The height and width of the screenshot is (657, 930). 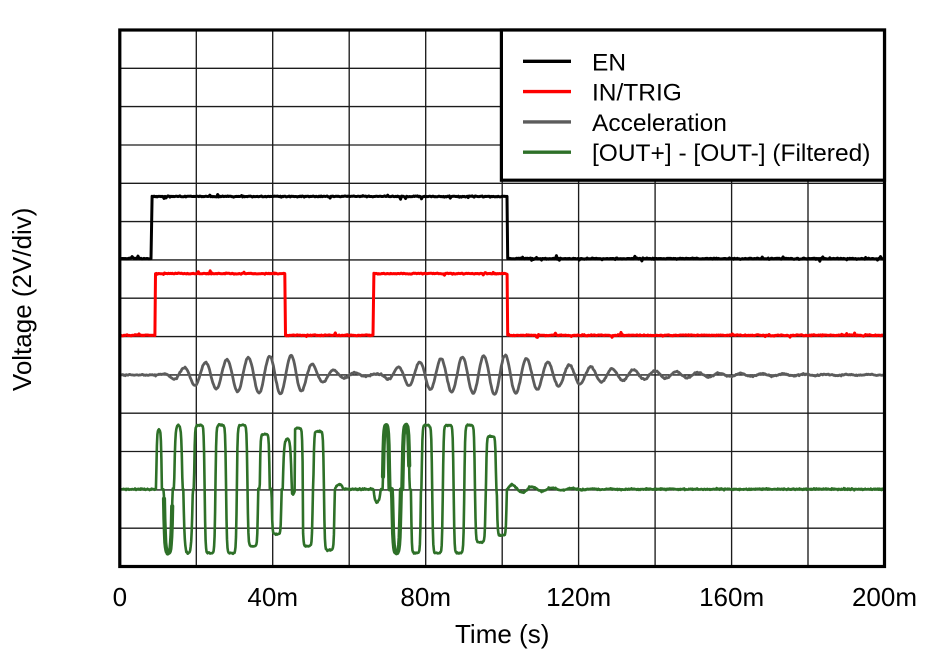 What do you see at coordinates (637, 93) in the screenshot?
I see `svg-text: IN/TRIG` at bounding box center [637, 93].